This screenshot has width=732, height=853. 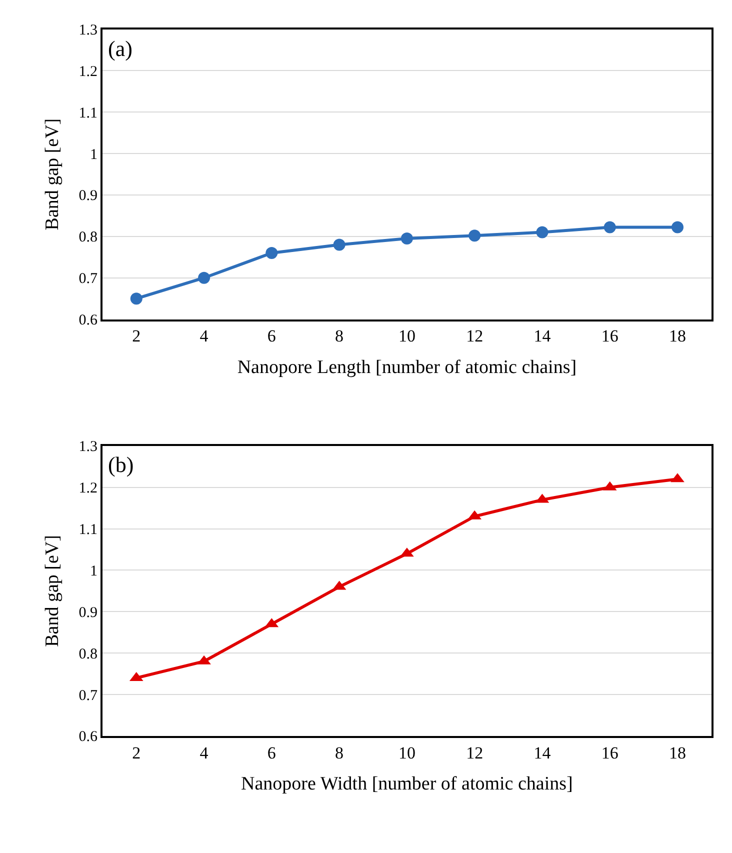 What do you see at coordinates (407, 367) in the screenshot?
I see `x-axis-title: Nanopore Length [number of atomic chains]` at bounding box center [407, 367].